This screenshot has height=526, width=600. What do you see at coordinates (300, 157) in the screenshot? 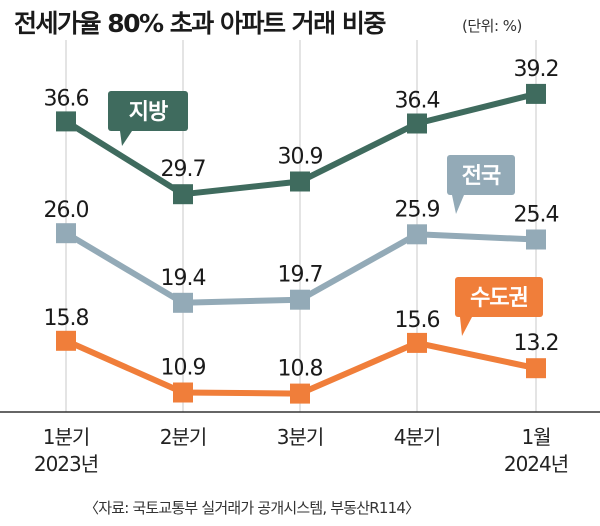
I see `data-label: 30.9` at bounding box center [300, 157].